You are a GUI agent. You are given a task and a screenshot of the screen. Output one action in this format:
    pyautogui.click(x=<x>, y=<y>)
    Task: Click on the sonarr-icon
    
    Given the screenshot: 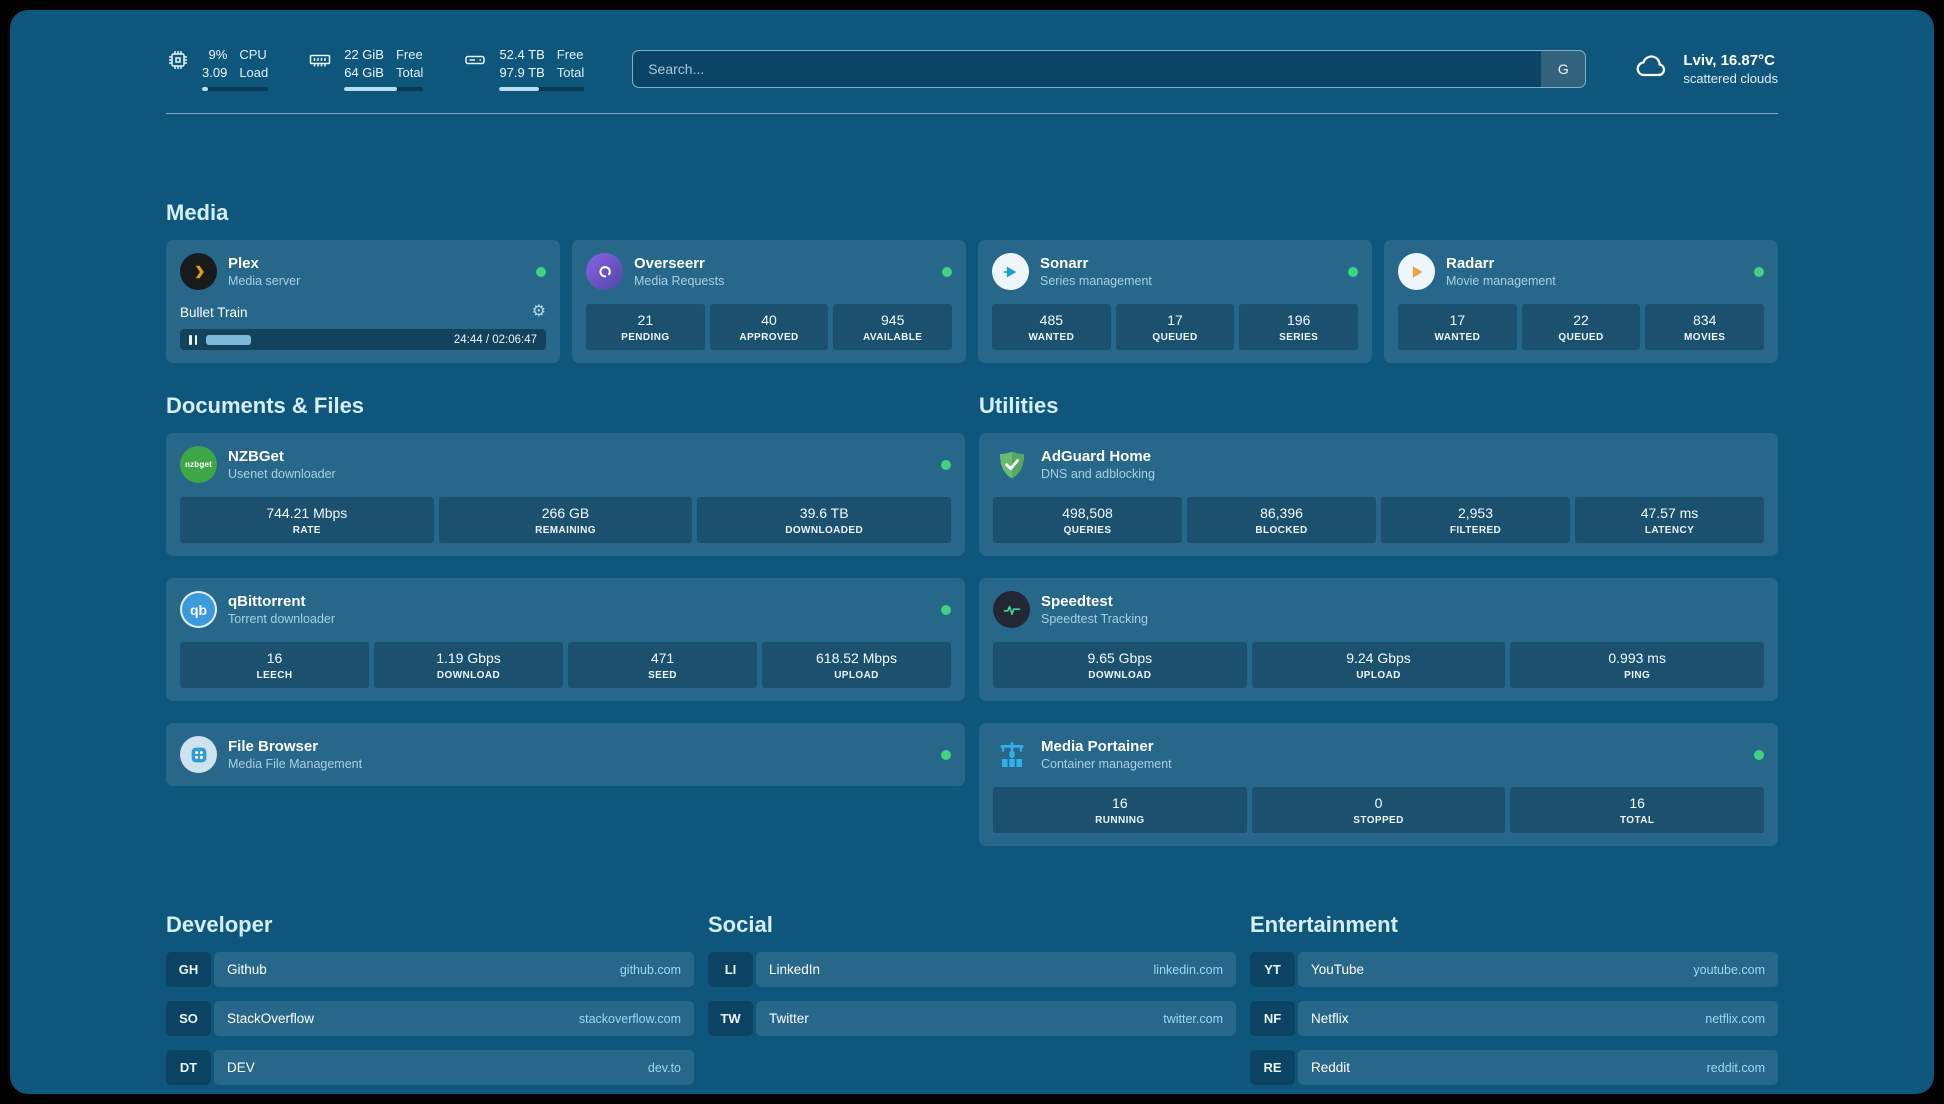 What is the action you would take?
    pyautogui.click(x=1010, y=272)
    